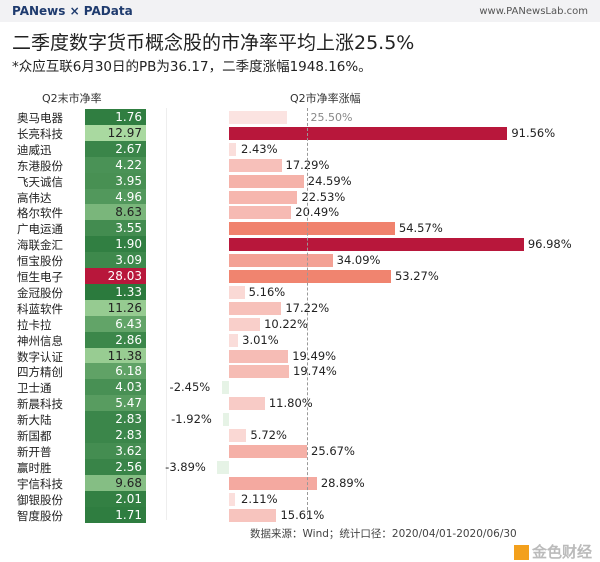 This screenshot has width=600, height=562. What do you see at coordinates (115, 307) in the screenshot?
I see `pb-cell: 11.26` at bounding box center [115, 307].